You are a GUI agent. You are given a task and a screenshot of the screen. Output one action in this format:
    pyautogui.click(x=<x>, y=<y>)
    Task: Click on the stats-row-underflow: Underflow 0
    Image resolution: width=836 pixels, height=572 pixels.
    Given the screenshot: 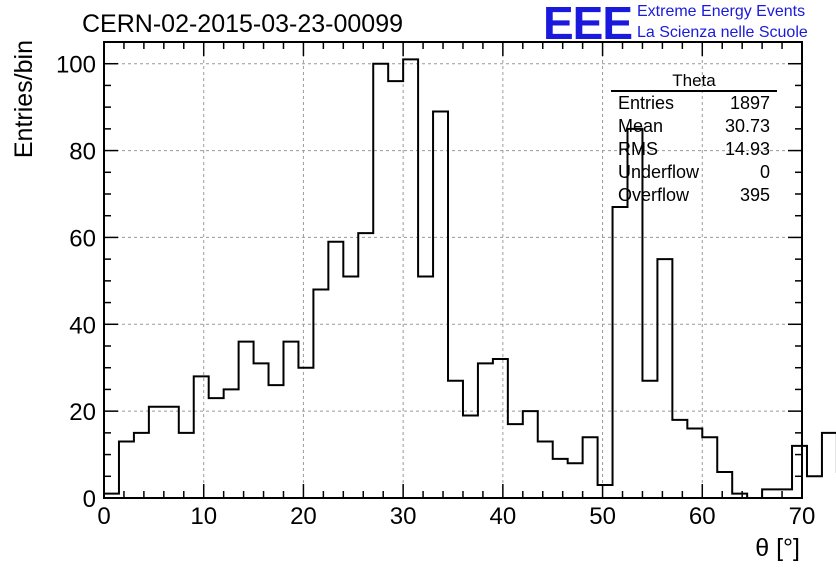 What is the action you would take?
    pyautogui.click(x=694, y=172)
    